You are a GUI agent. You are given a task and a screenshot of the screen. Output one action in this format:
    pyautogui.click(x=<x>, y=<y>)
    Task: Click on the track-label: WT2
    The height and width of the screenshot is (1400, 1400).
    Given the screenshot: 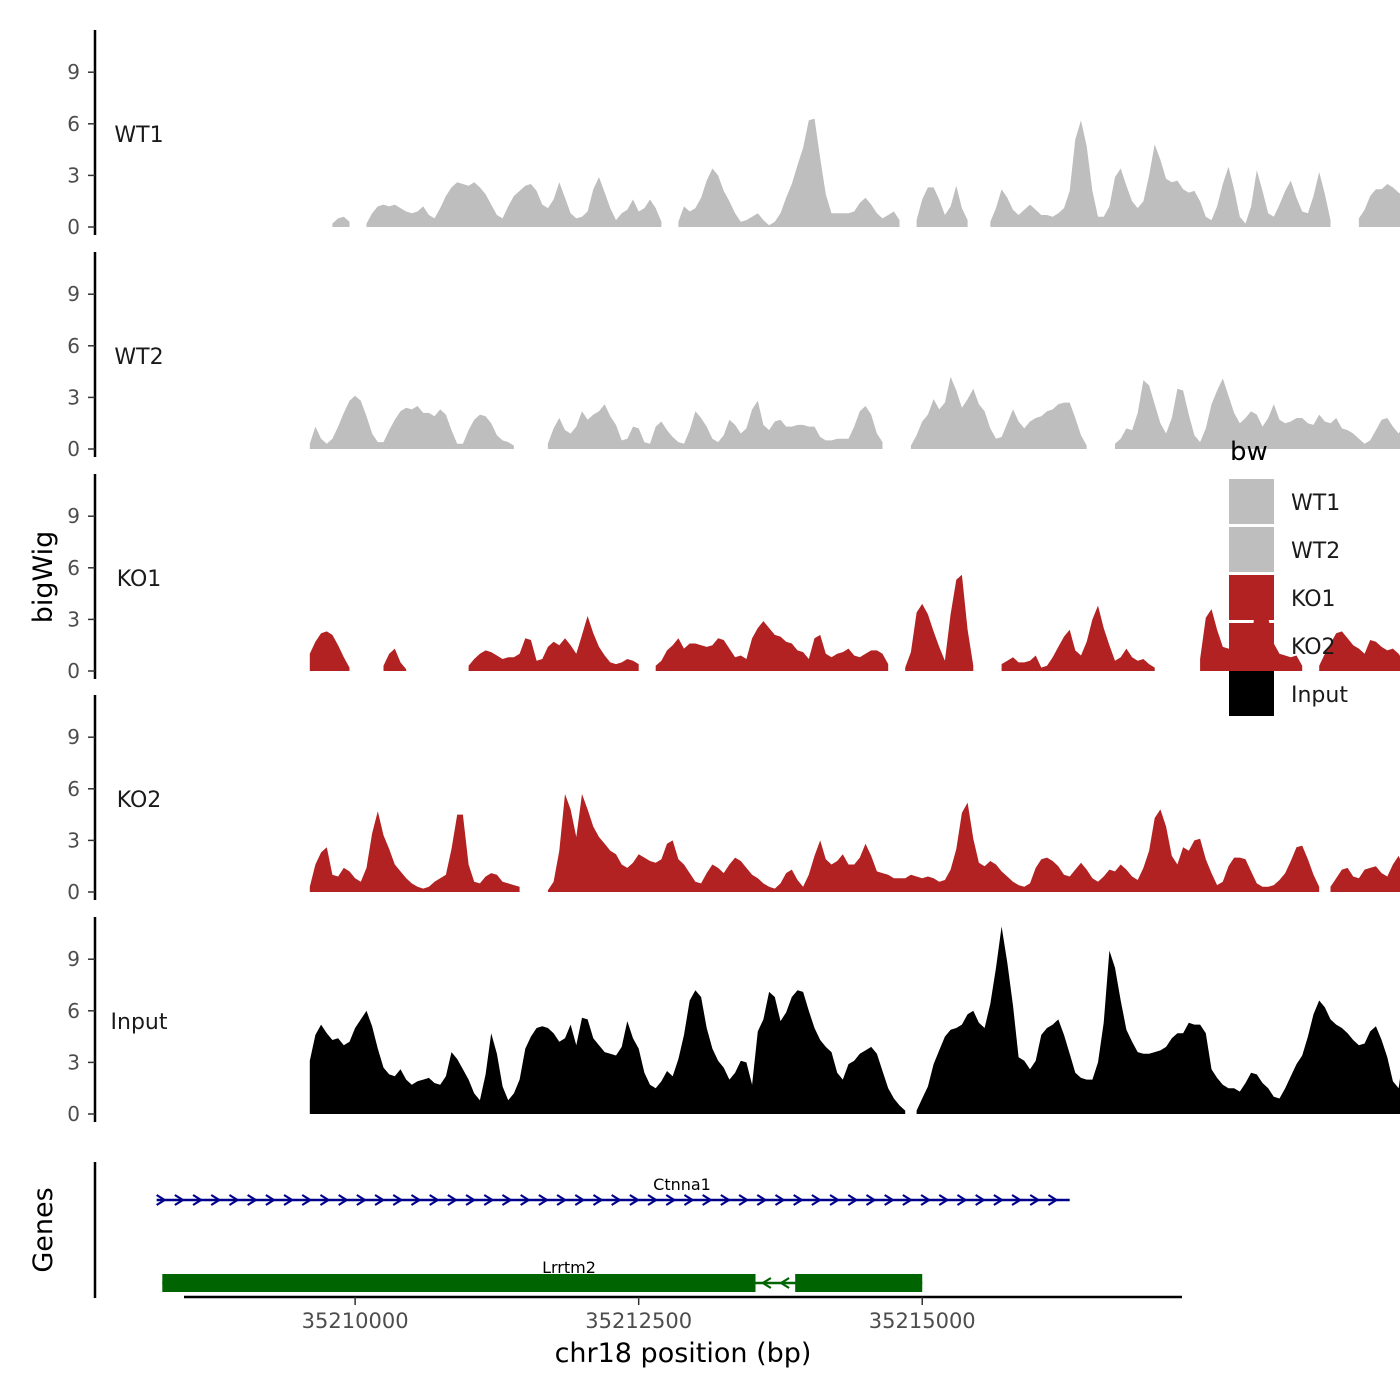 What is the action you would take?
    pyautogui.click(x=138, y=357)
    